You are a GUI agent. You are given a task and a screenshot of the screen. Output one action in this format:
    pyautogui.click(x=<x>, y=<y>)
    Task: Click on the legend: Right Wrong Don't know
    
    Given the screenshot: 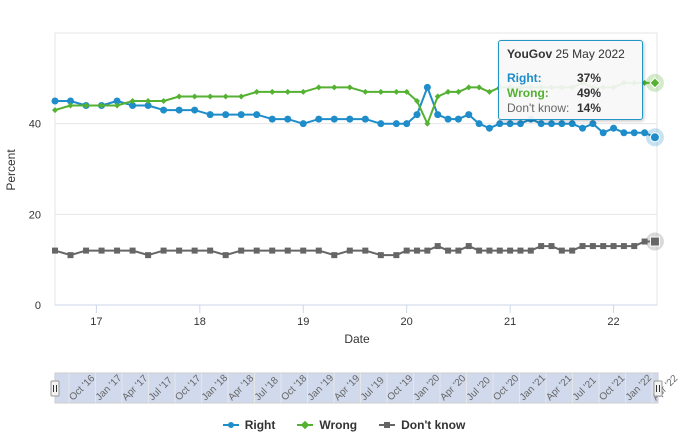 What is the action you would take?
    pyautogui.click(x=344, y=425)
    